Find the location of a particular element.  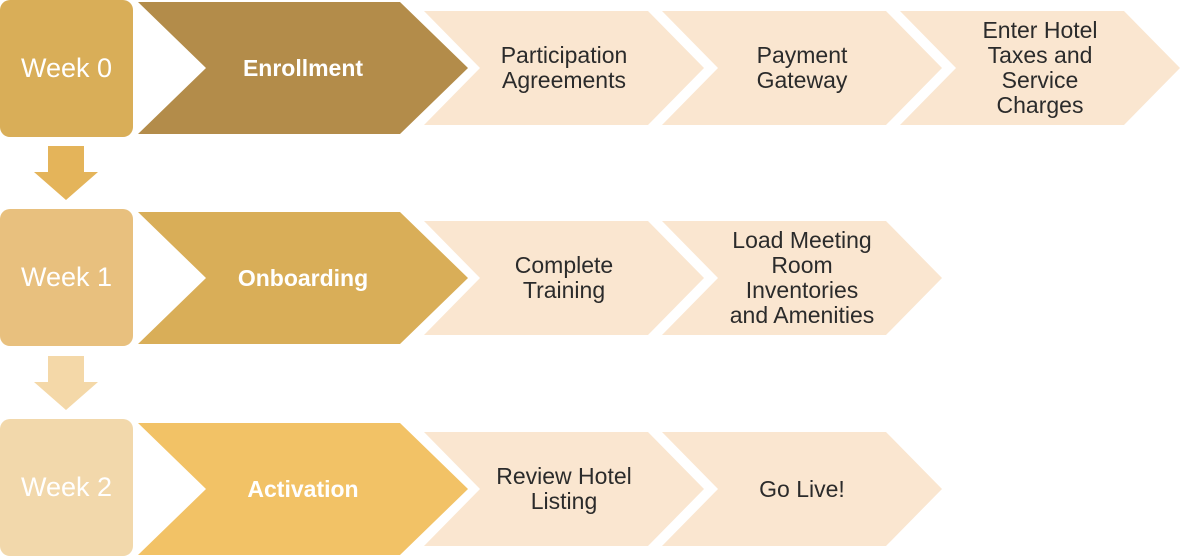

phase-enrollment: Enrollment is located at coordinates (303, 68).